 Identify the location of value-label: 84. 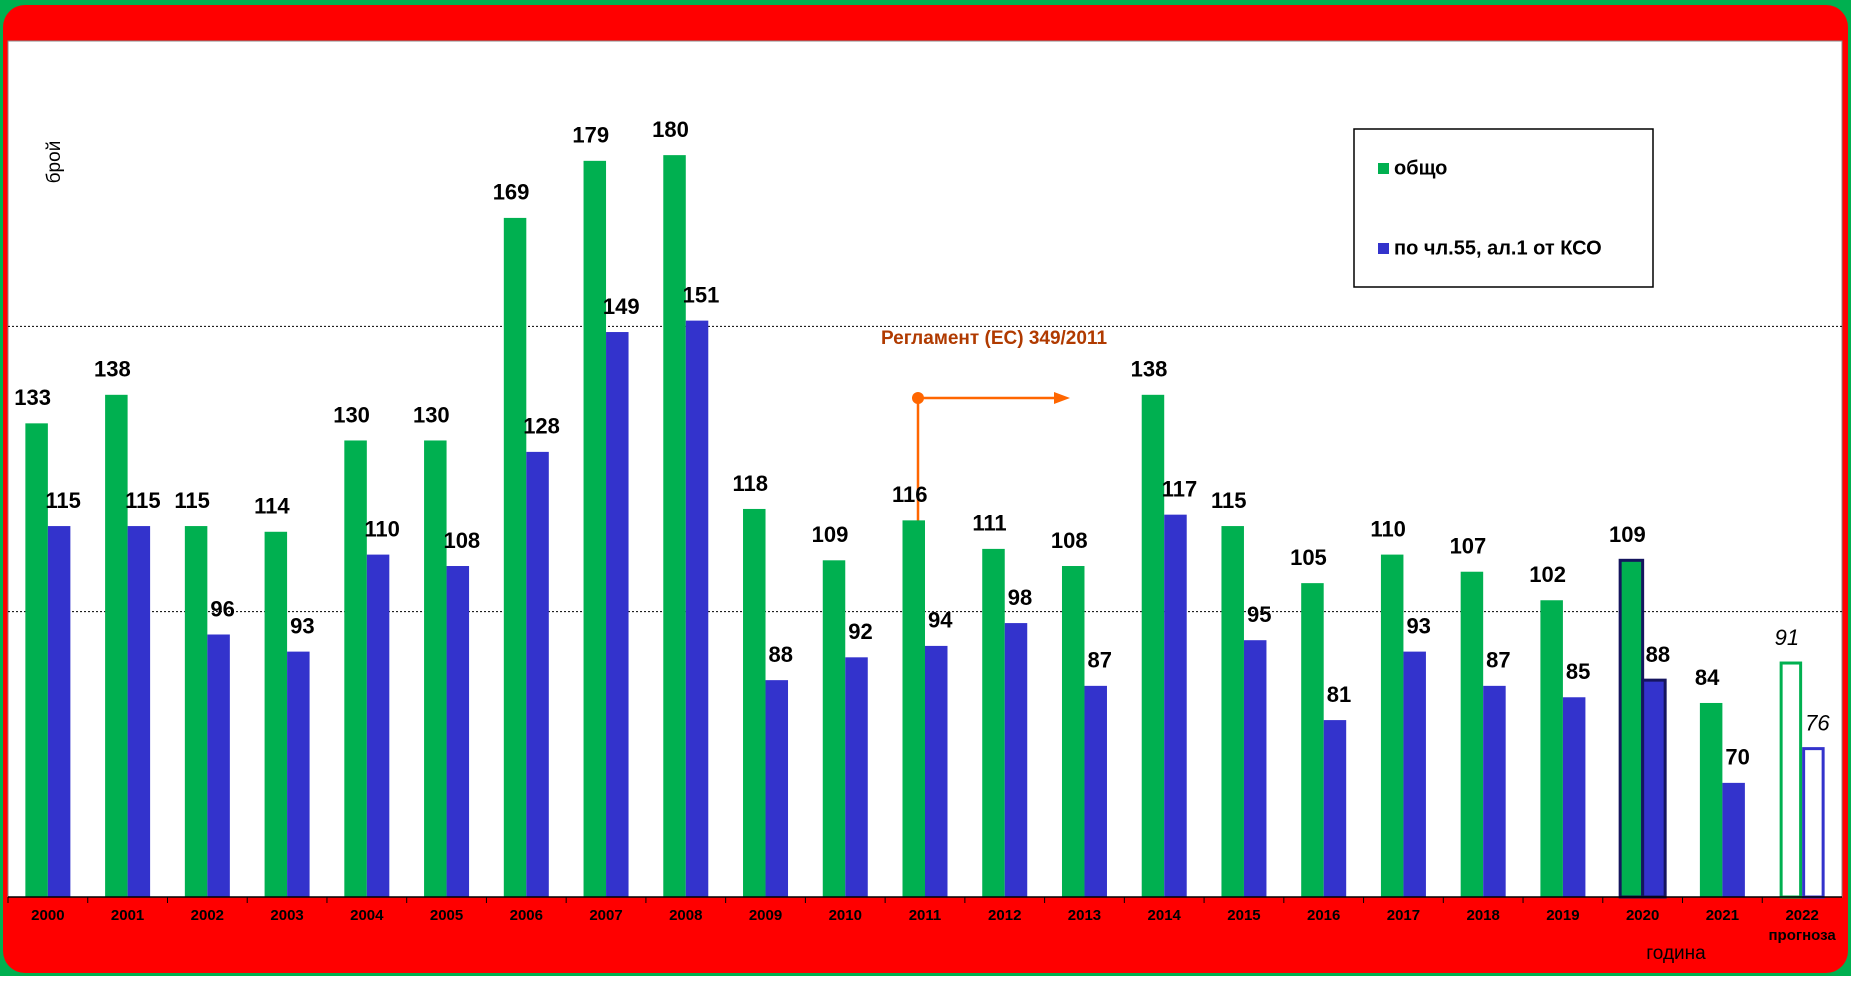
(1707, 677).